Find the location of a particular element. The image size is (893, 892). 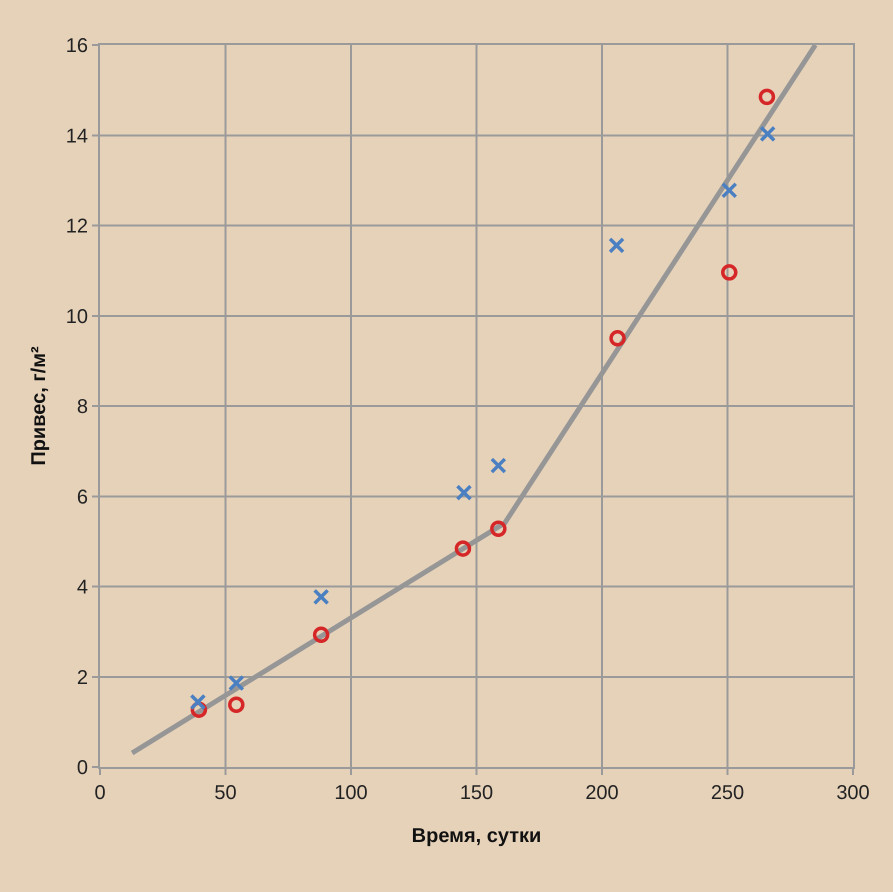

x-axis-title: Время, сутки is located at coordinates (477, 836).